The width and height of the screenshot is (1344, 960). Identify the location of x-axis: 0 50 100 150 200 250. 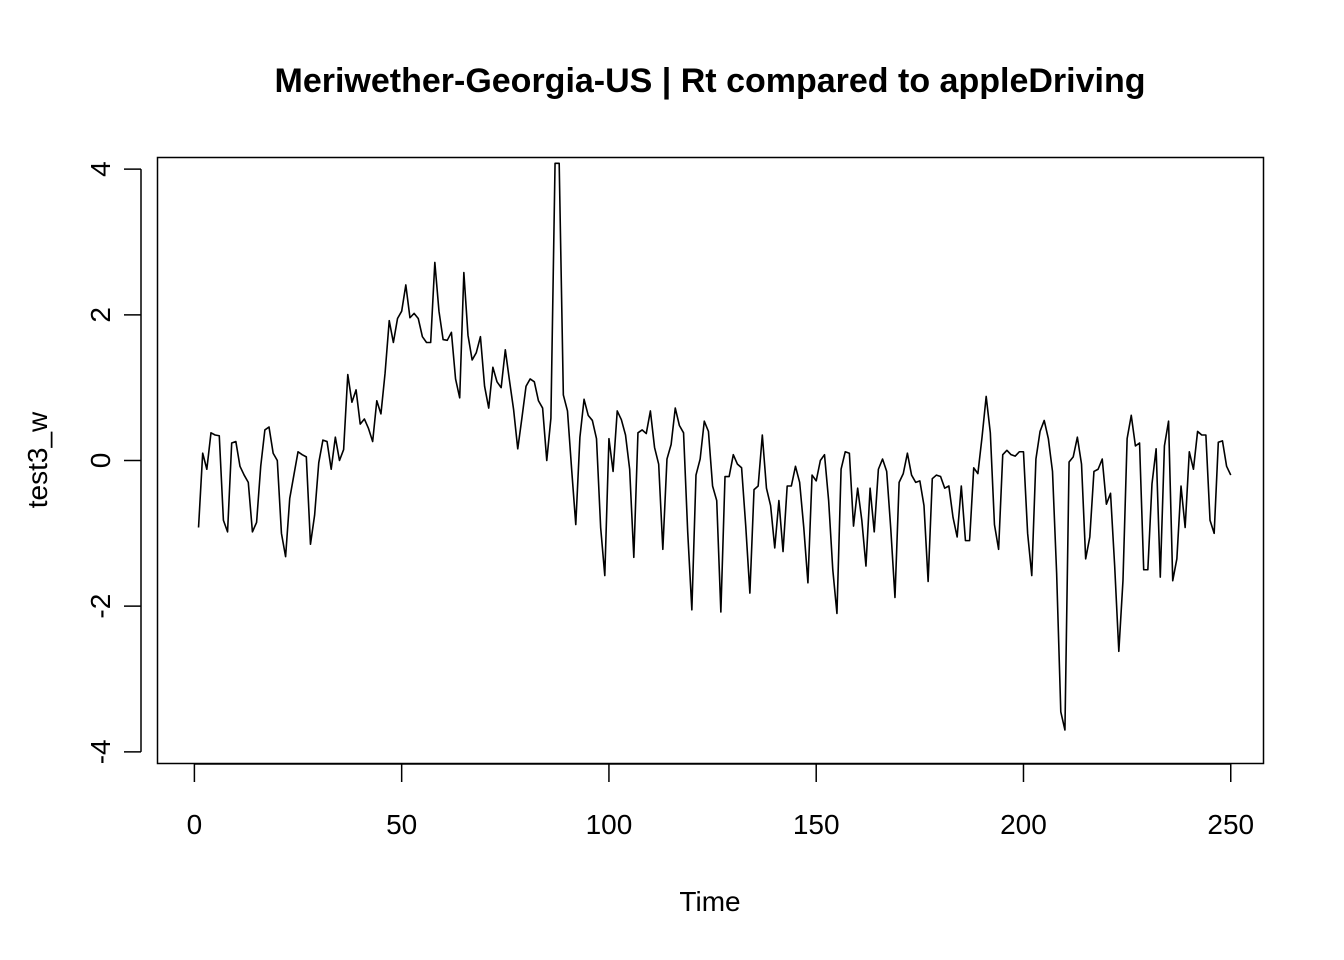
(720, 801).